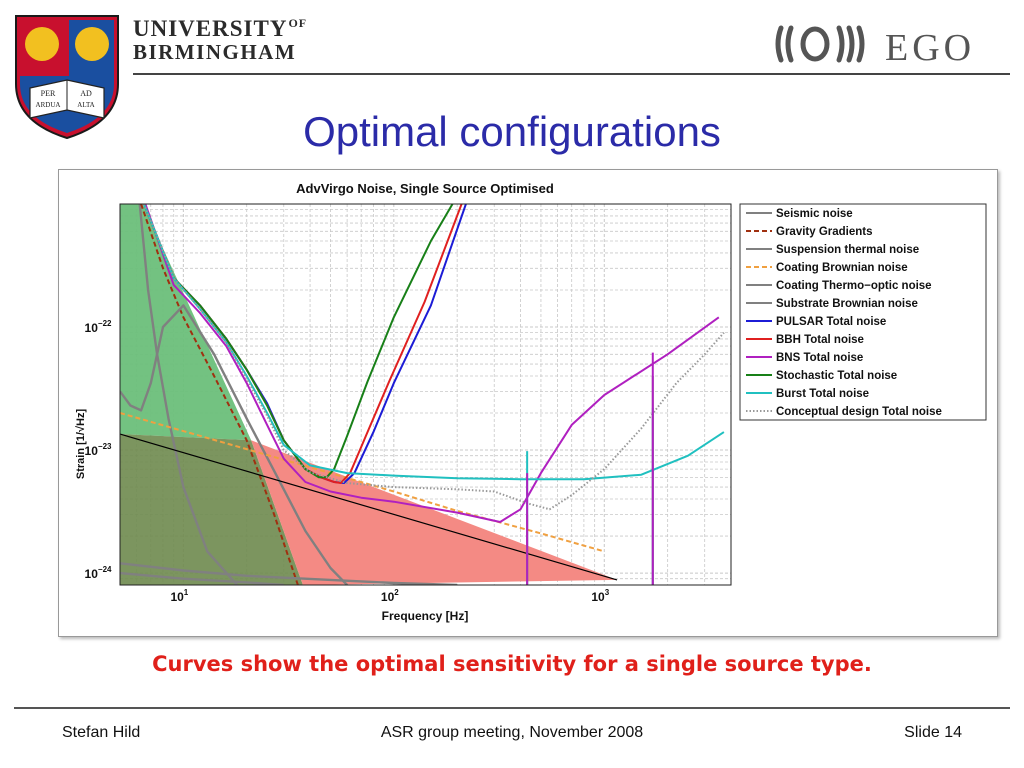 The image size is (1024, 768). What do you see at coordinates (434, 512) in the screenshot?
I see `red-region` at bounding box center [434, 512].